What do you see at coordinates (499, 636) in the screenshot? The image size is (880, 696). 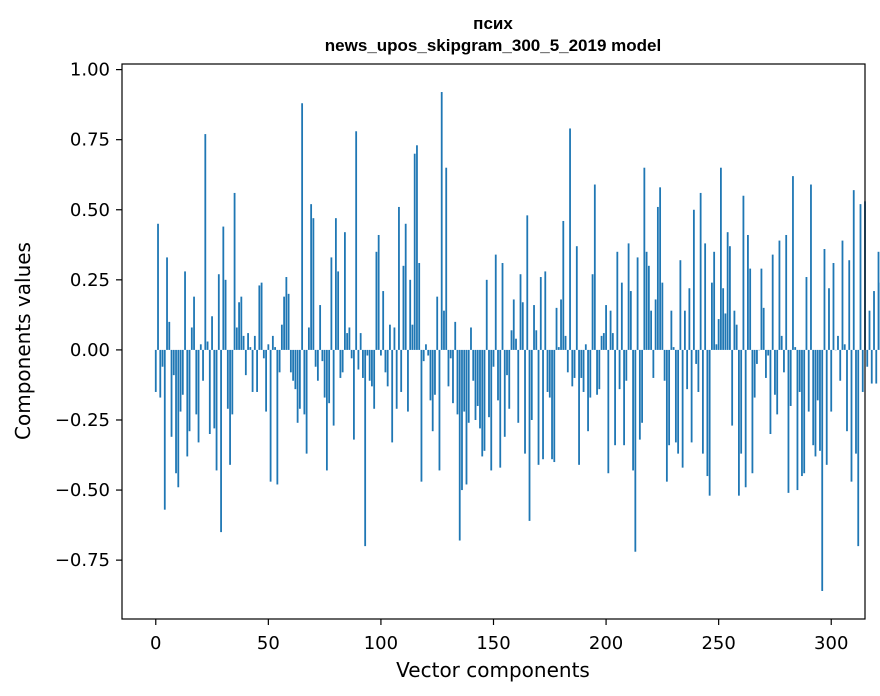 I see `x-axis-ticks: 0 50 100 150 200 250 300` at bounding box center [499, 636].